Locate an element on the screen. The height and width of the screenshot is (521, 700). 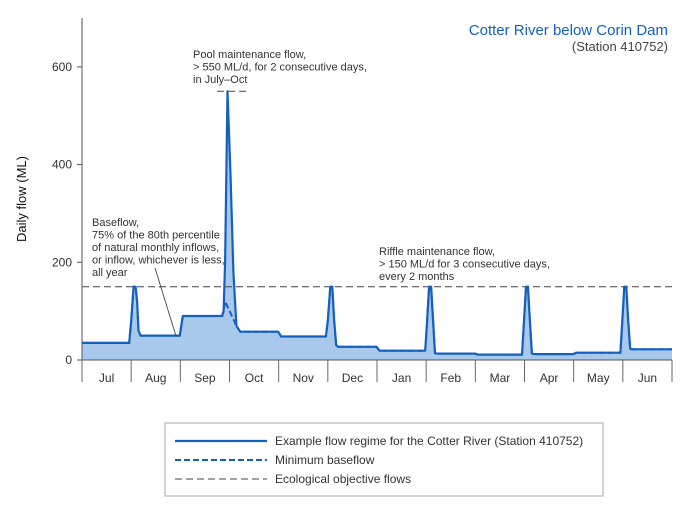
annotation-line: in July–Oct is located at coordinates (220, 80).